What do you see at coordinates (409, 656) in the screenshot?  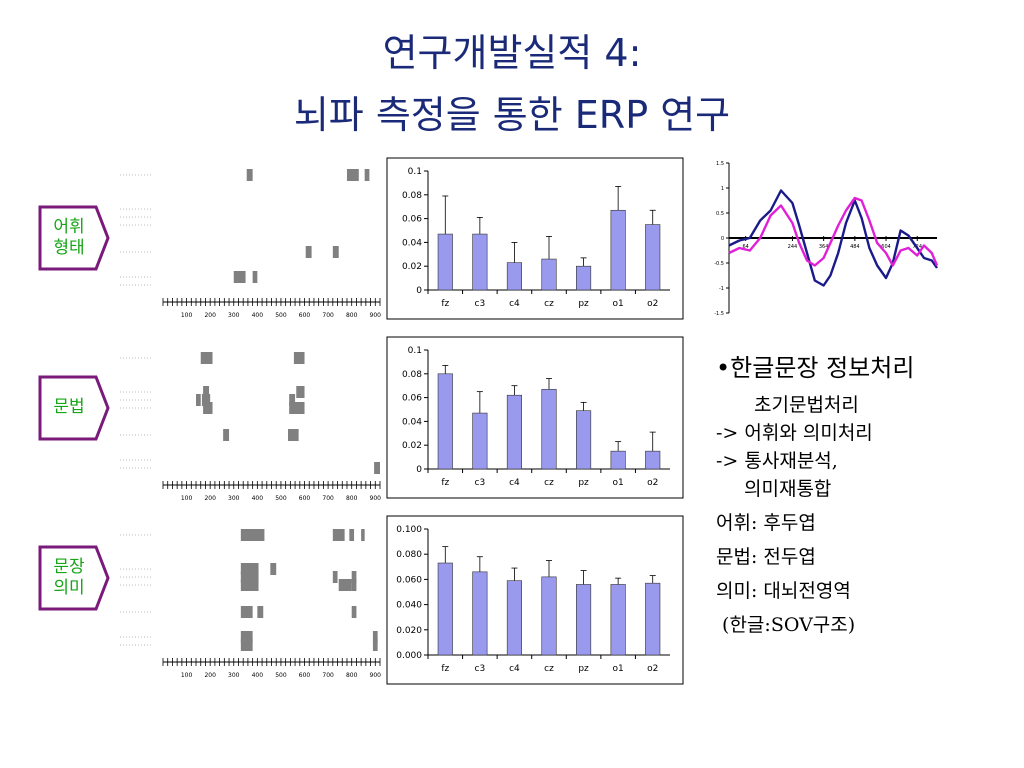 I see `y-tick-label: 0.000` at bounding box center [409, 656].